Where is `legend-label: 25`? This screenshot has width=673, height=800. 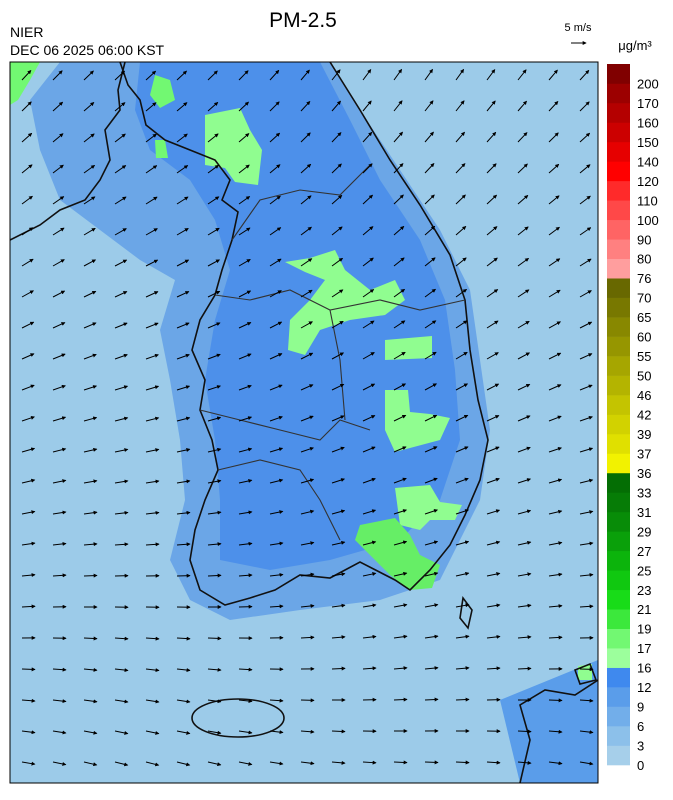 legend-label: 25 is located at coordinates (644, 570).